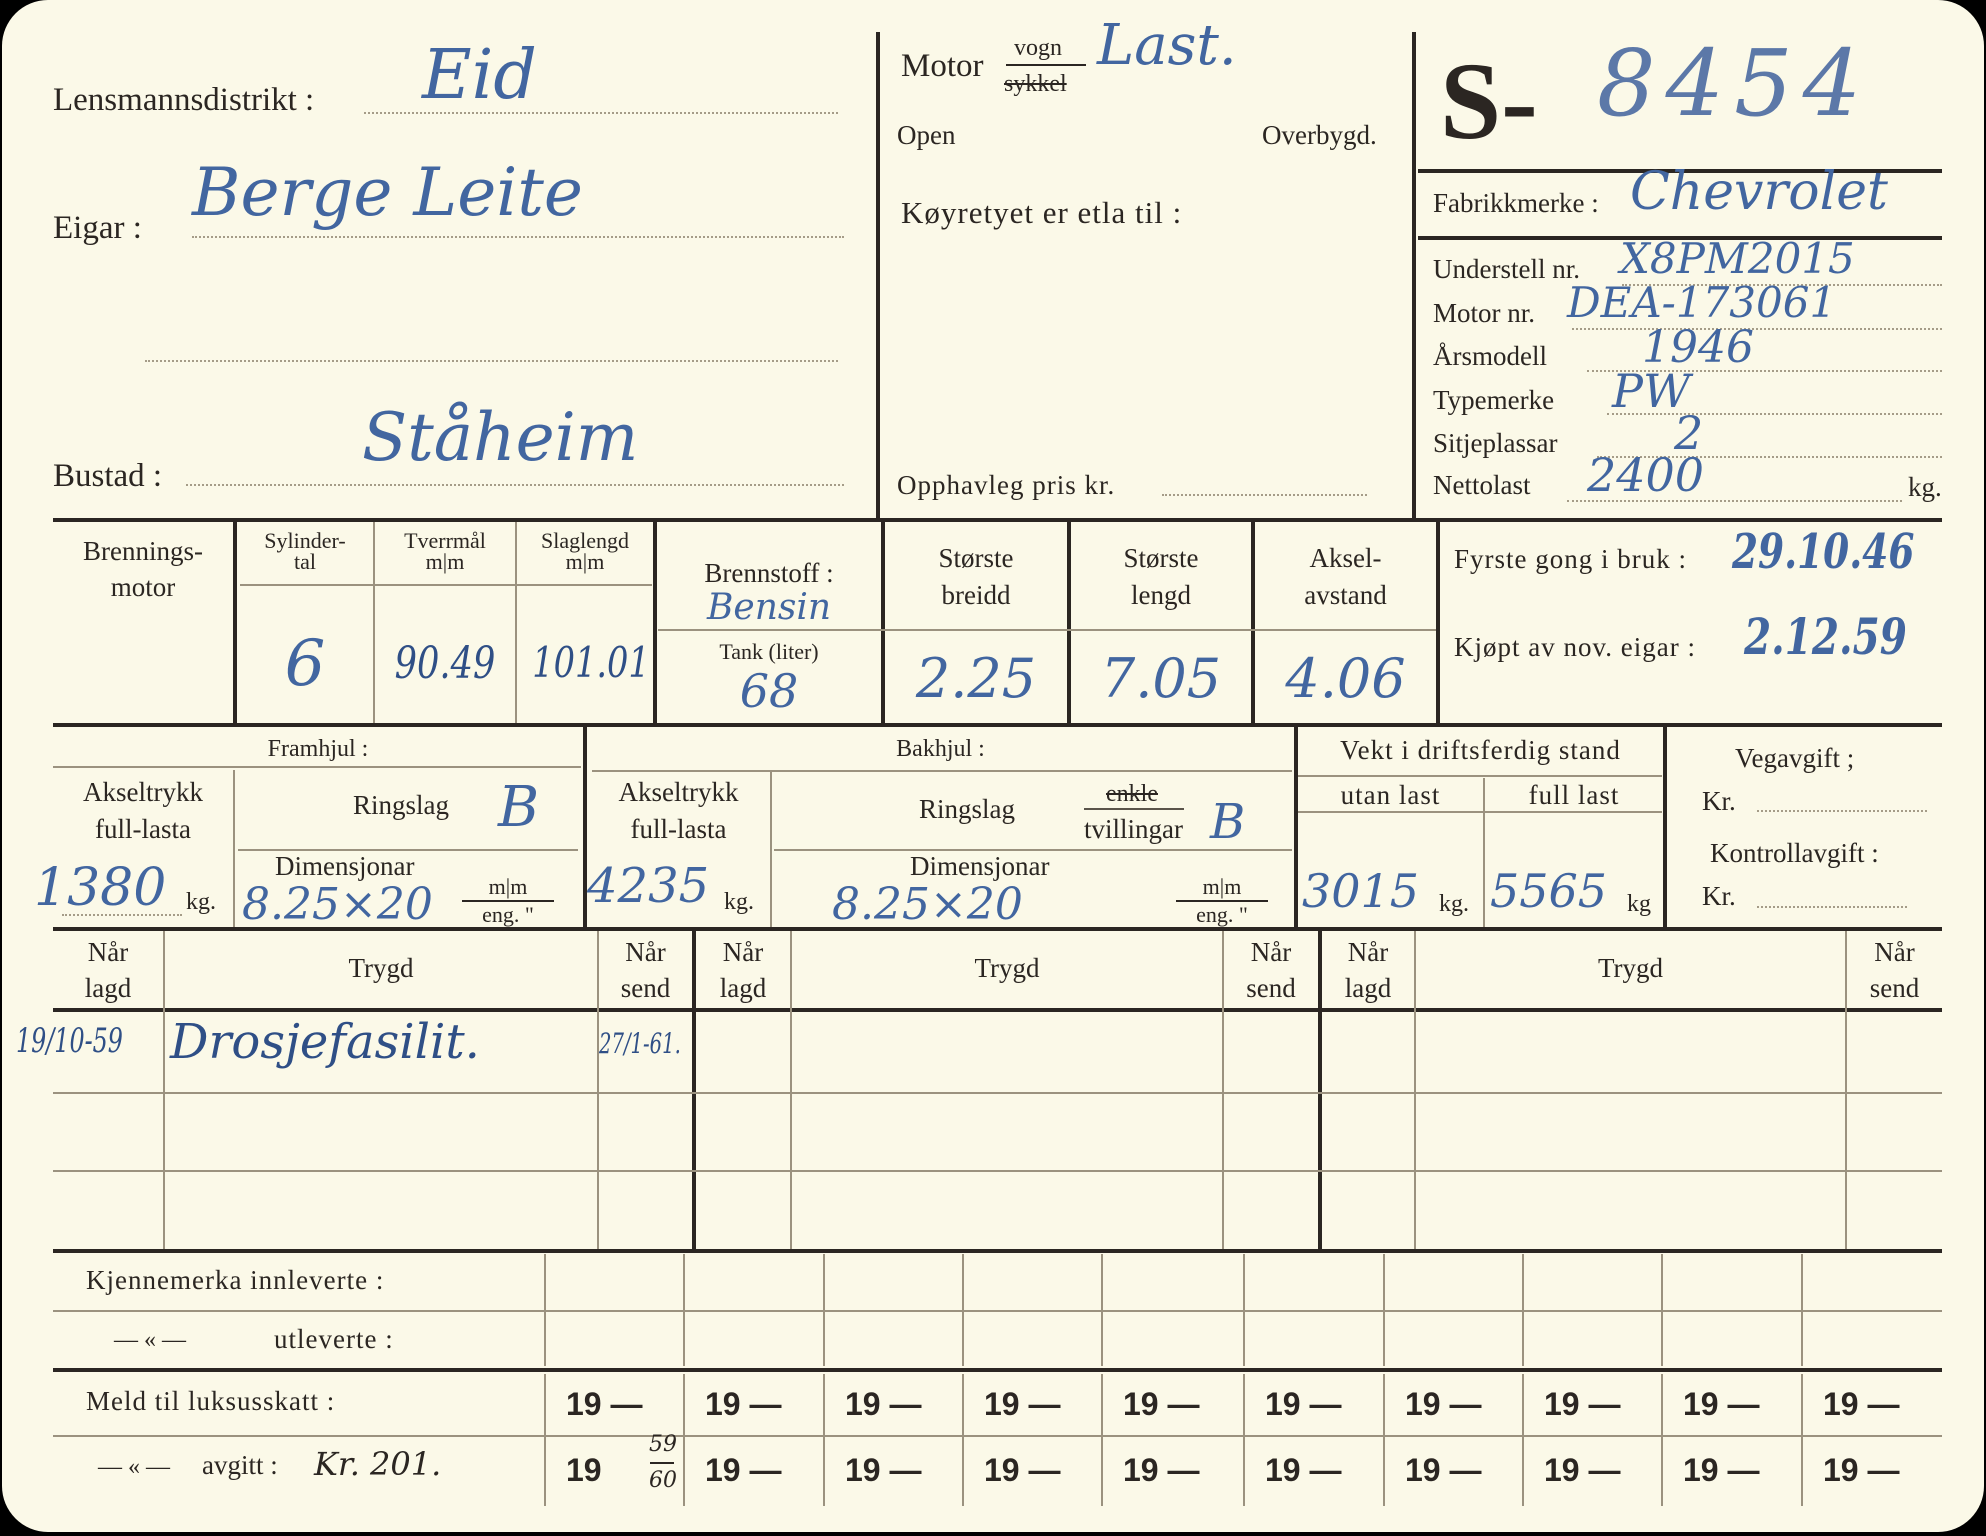  I want to click on framhjul-ringslag-value: B, so click(519, 807).